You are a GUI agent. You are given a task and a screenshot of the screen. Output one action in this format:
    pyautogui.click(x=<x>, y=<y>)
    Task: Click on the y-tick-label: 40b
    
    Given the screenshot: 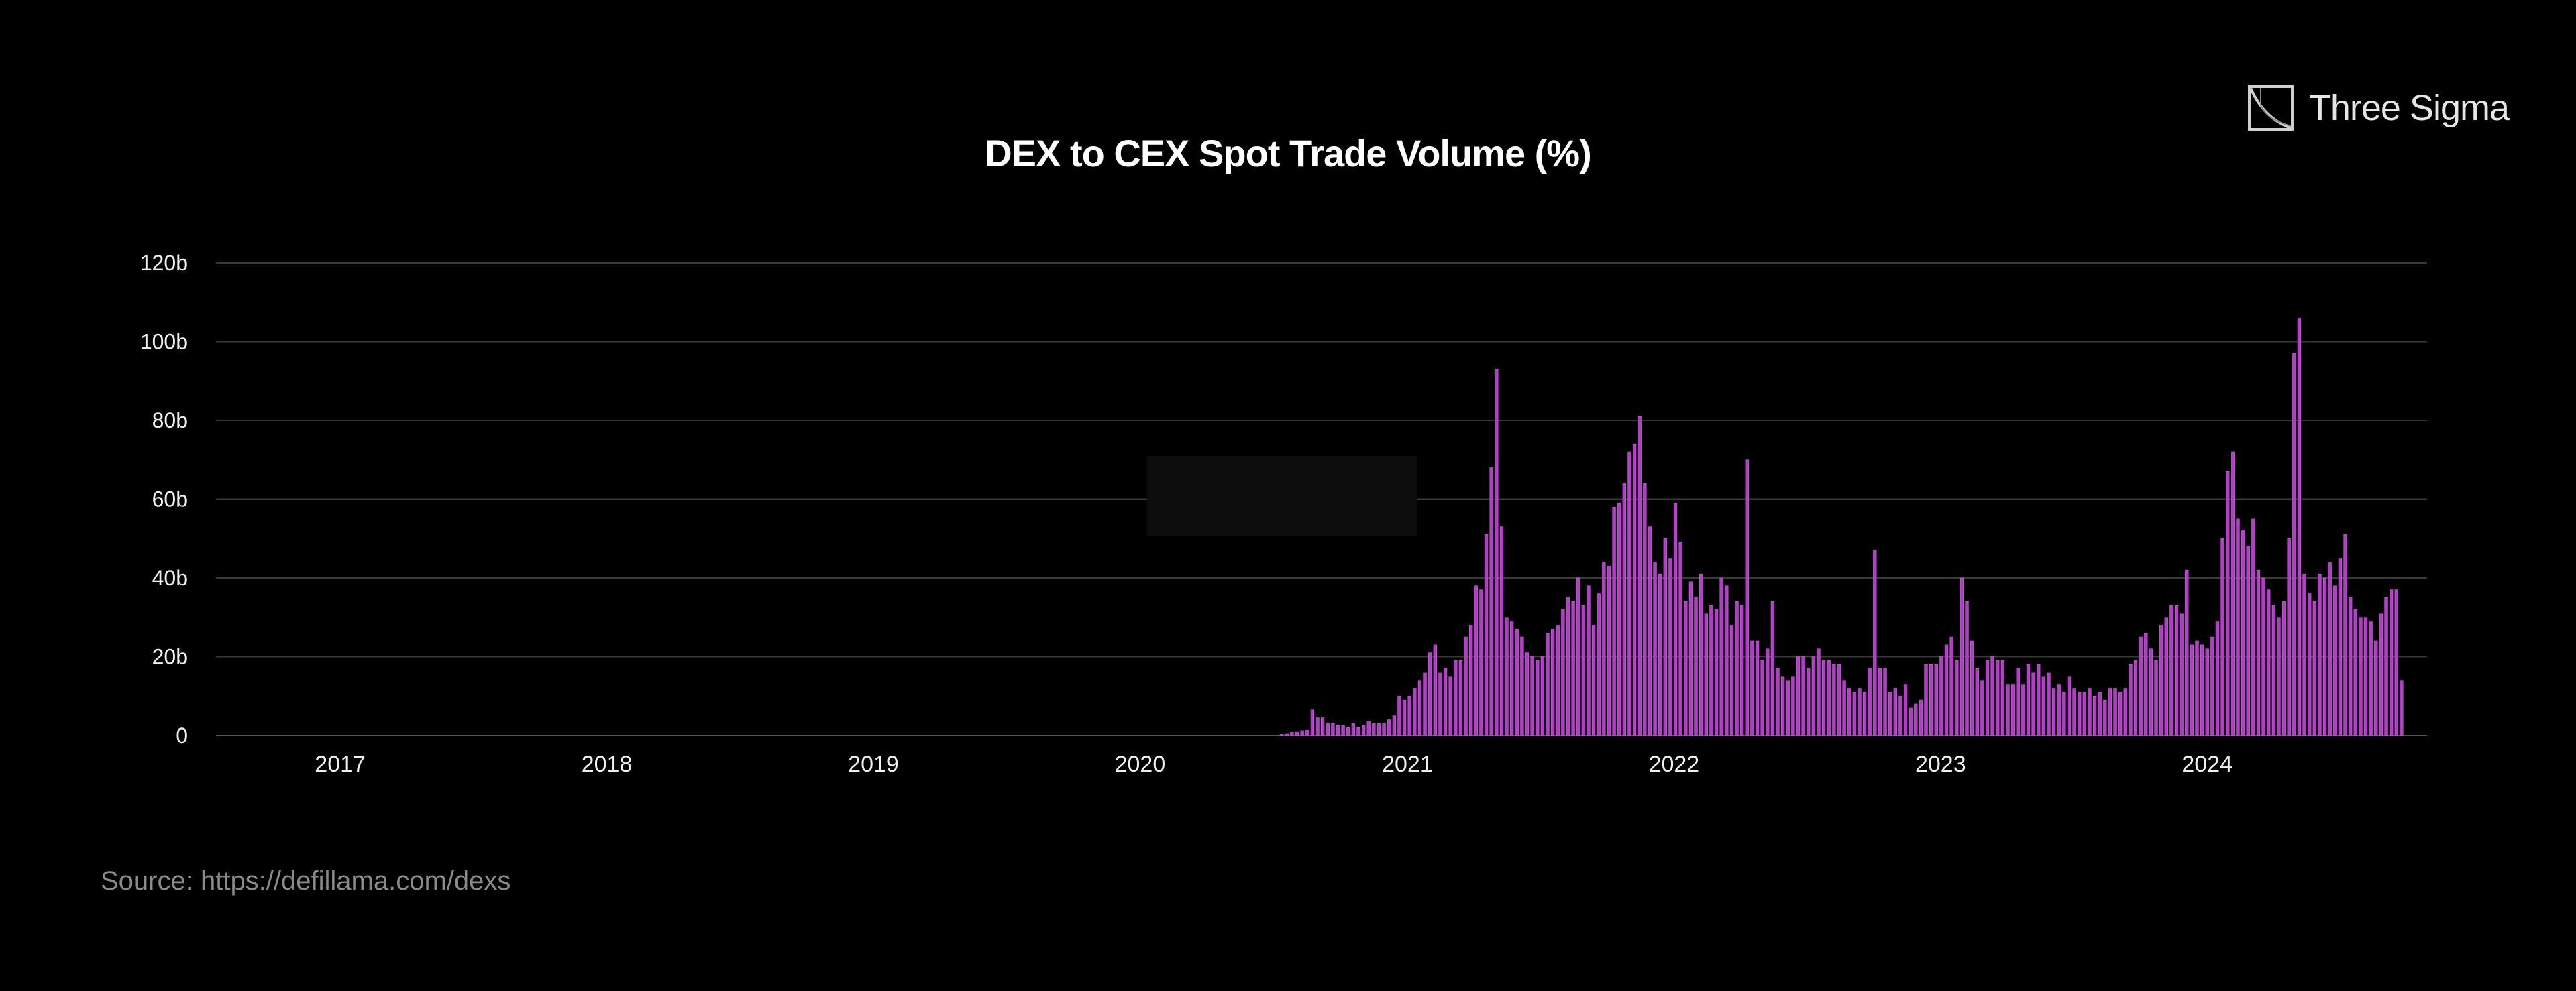 What is the action you would take?
    pyautogui.click(x=170, y=578)
    